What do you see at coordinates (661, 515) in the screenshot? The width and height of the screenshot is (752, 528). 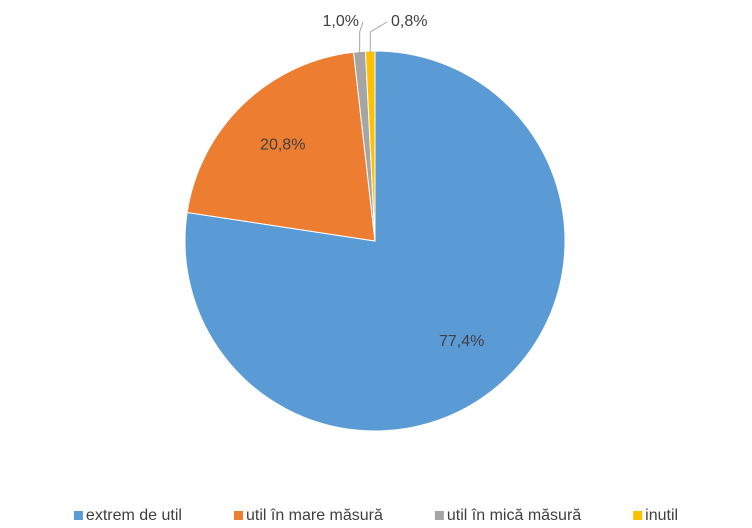 I see `legend-label: inutil` at bounding box center [661, 515].